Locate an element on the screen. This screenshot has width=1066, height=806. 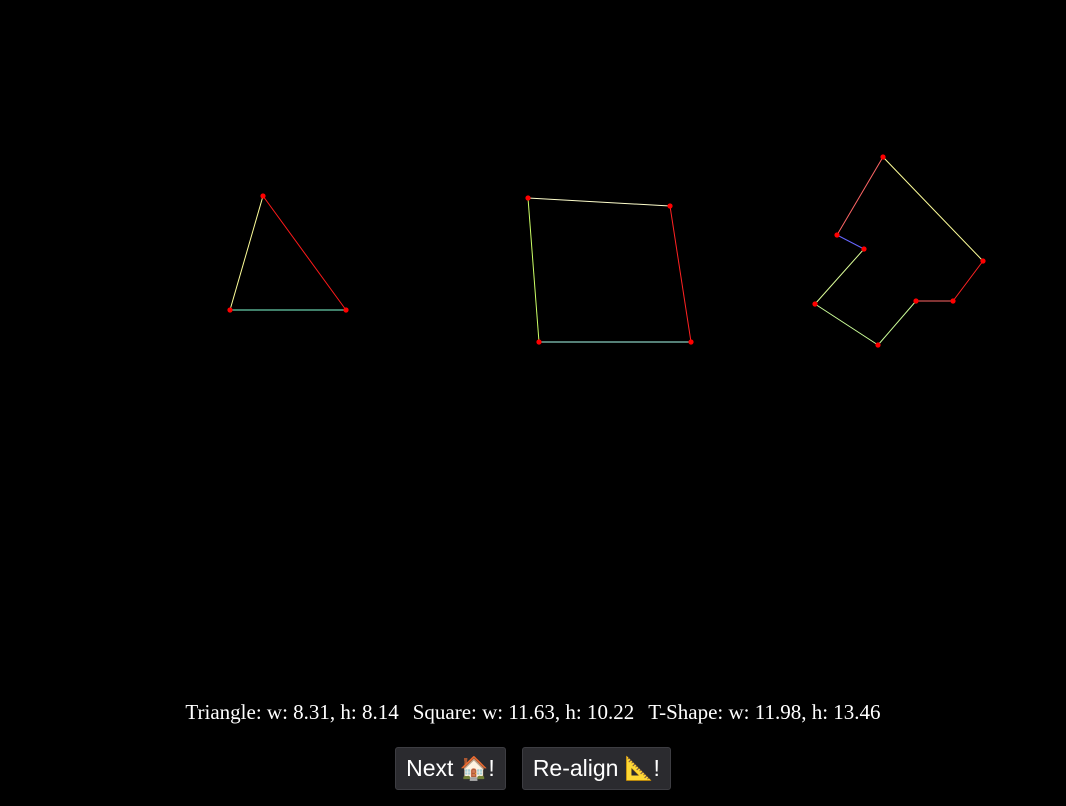
t-shape is located at coordinates (899, 251).